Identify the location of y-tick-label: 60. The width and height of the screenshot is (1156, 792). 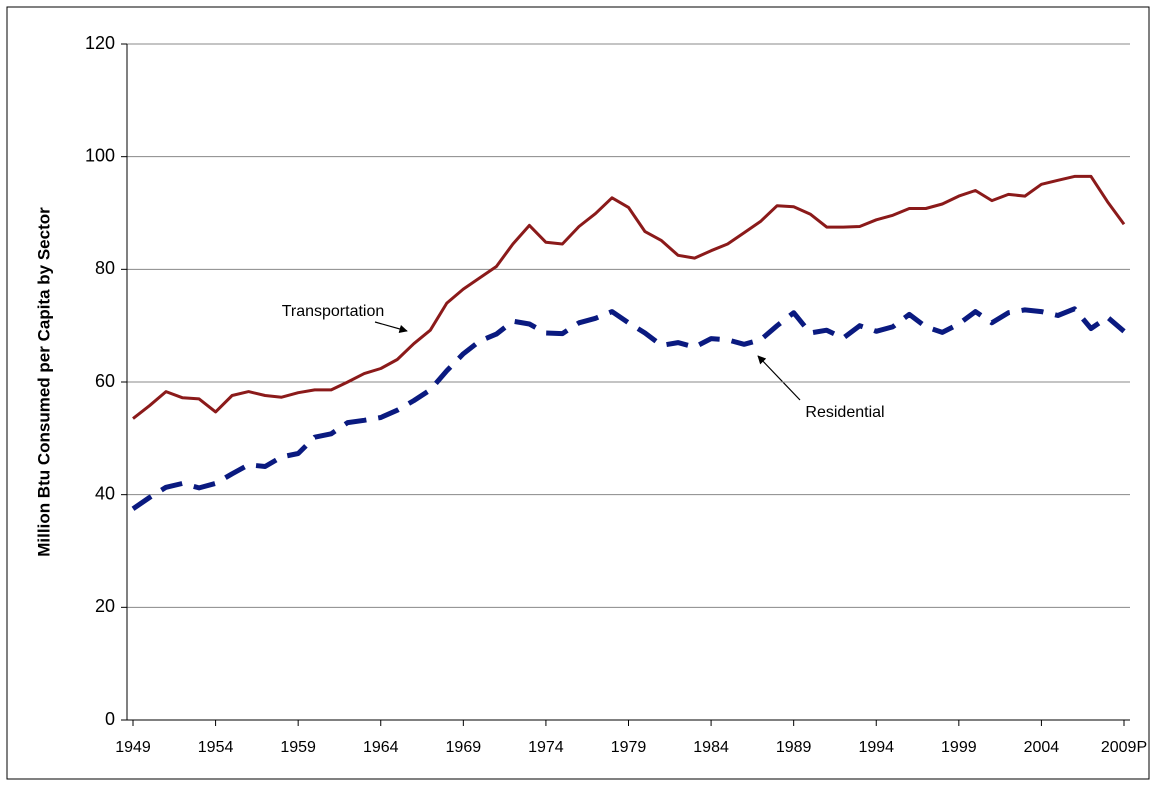
(105, 381).